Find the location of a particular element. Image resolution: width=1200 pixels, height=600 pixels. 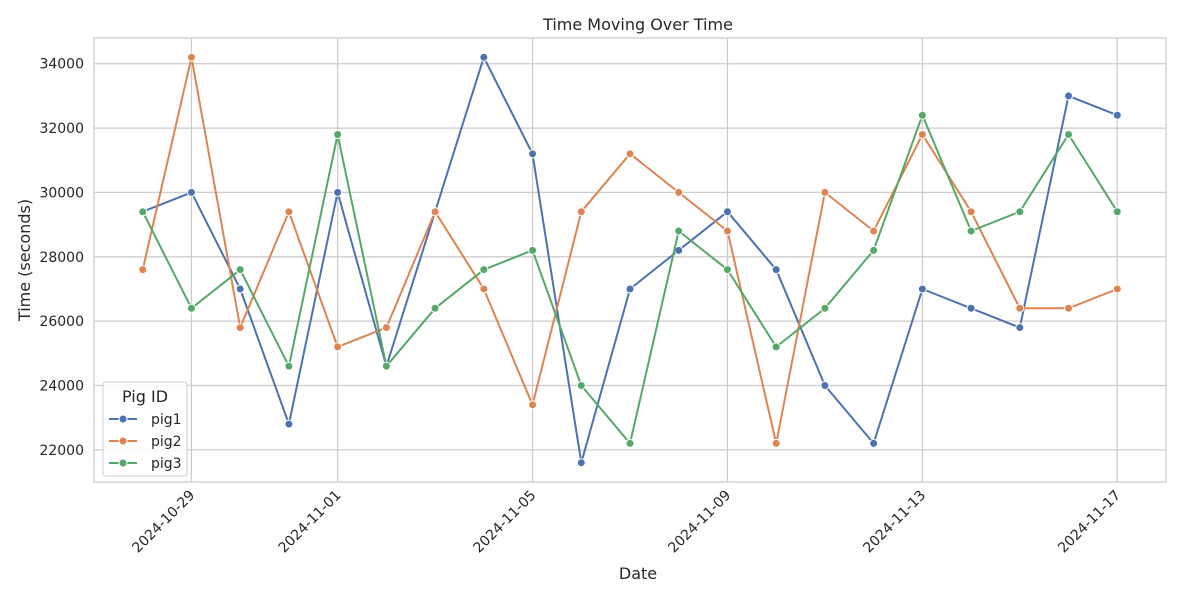

legend-item-pig3: pig3 is located at coordinates (145, 464).